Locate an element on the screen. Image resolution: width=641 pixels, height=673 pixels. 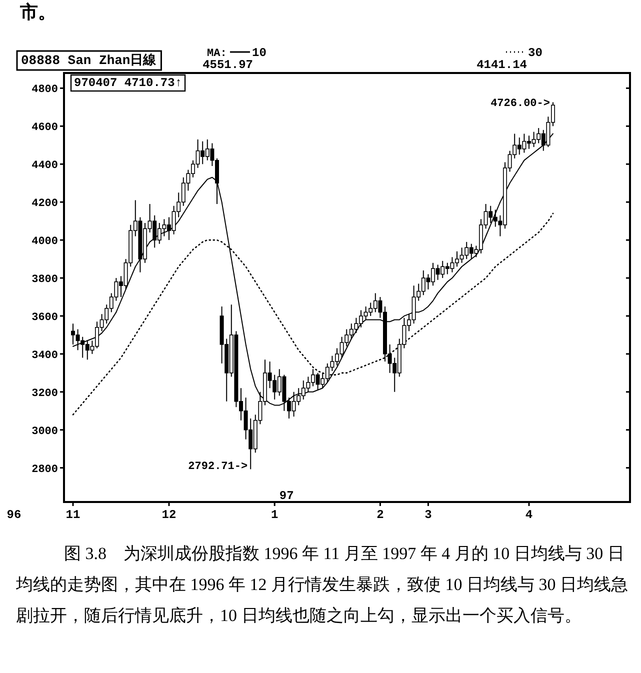
x-tick-label: 4 is located at coordinates (529, 515).